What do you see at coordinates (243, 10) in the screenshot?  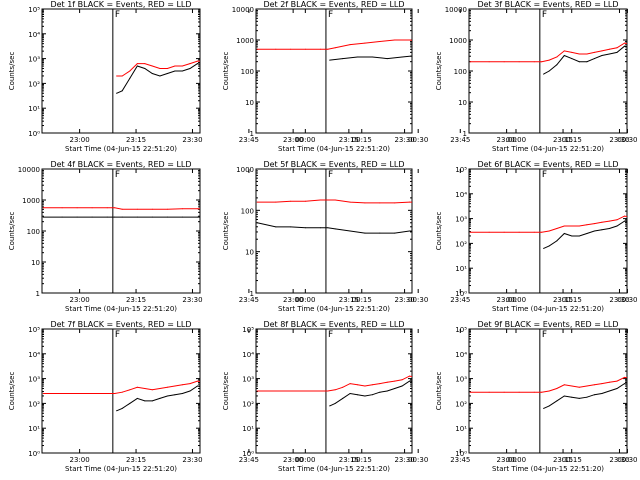 I see `y-tick-label: 10000` at bounding box center [243, 10].